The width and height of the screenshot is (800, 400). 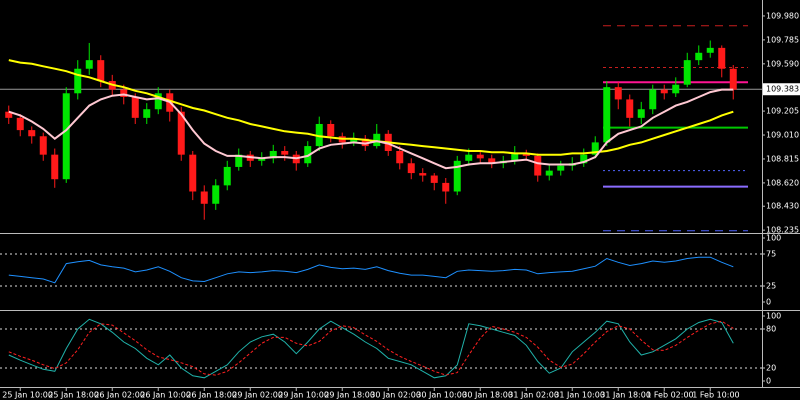 I want to click on current-price-label: 109.383, so click(x=782, y=89).